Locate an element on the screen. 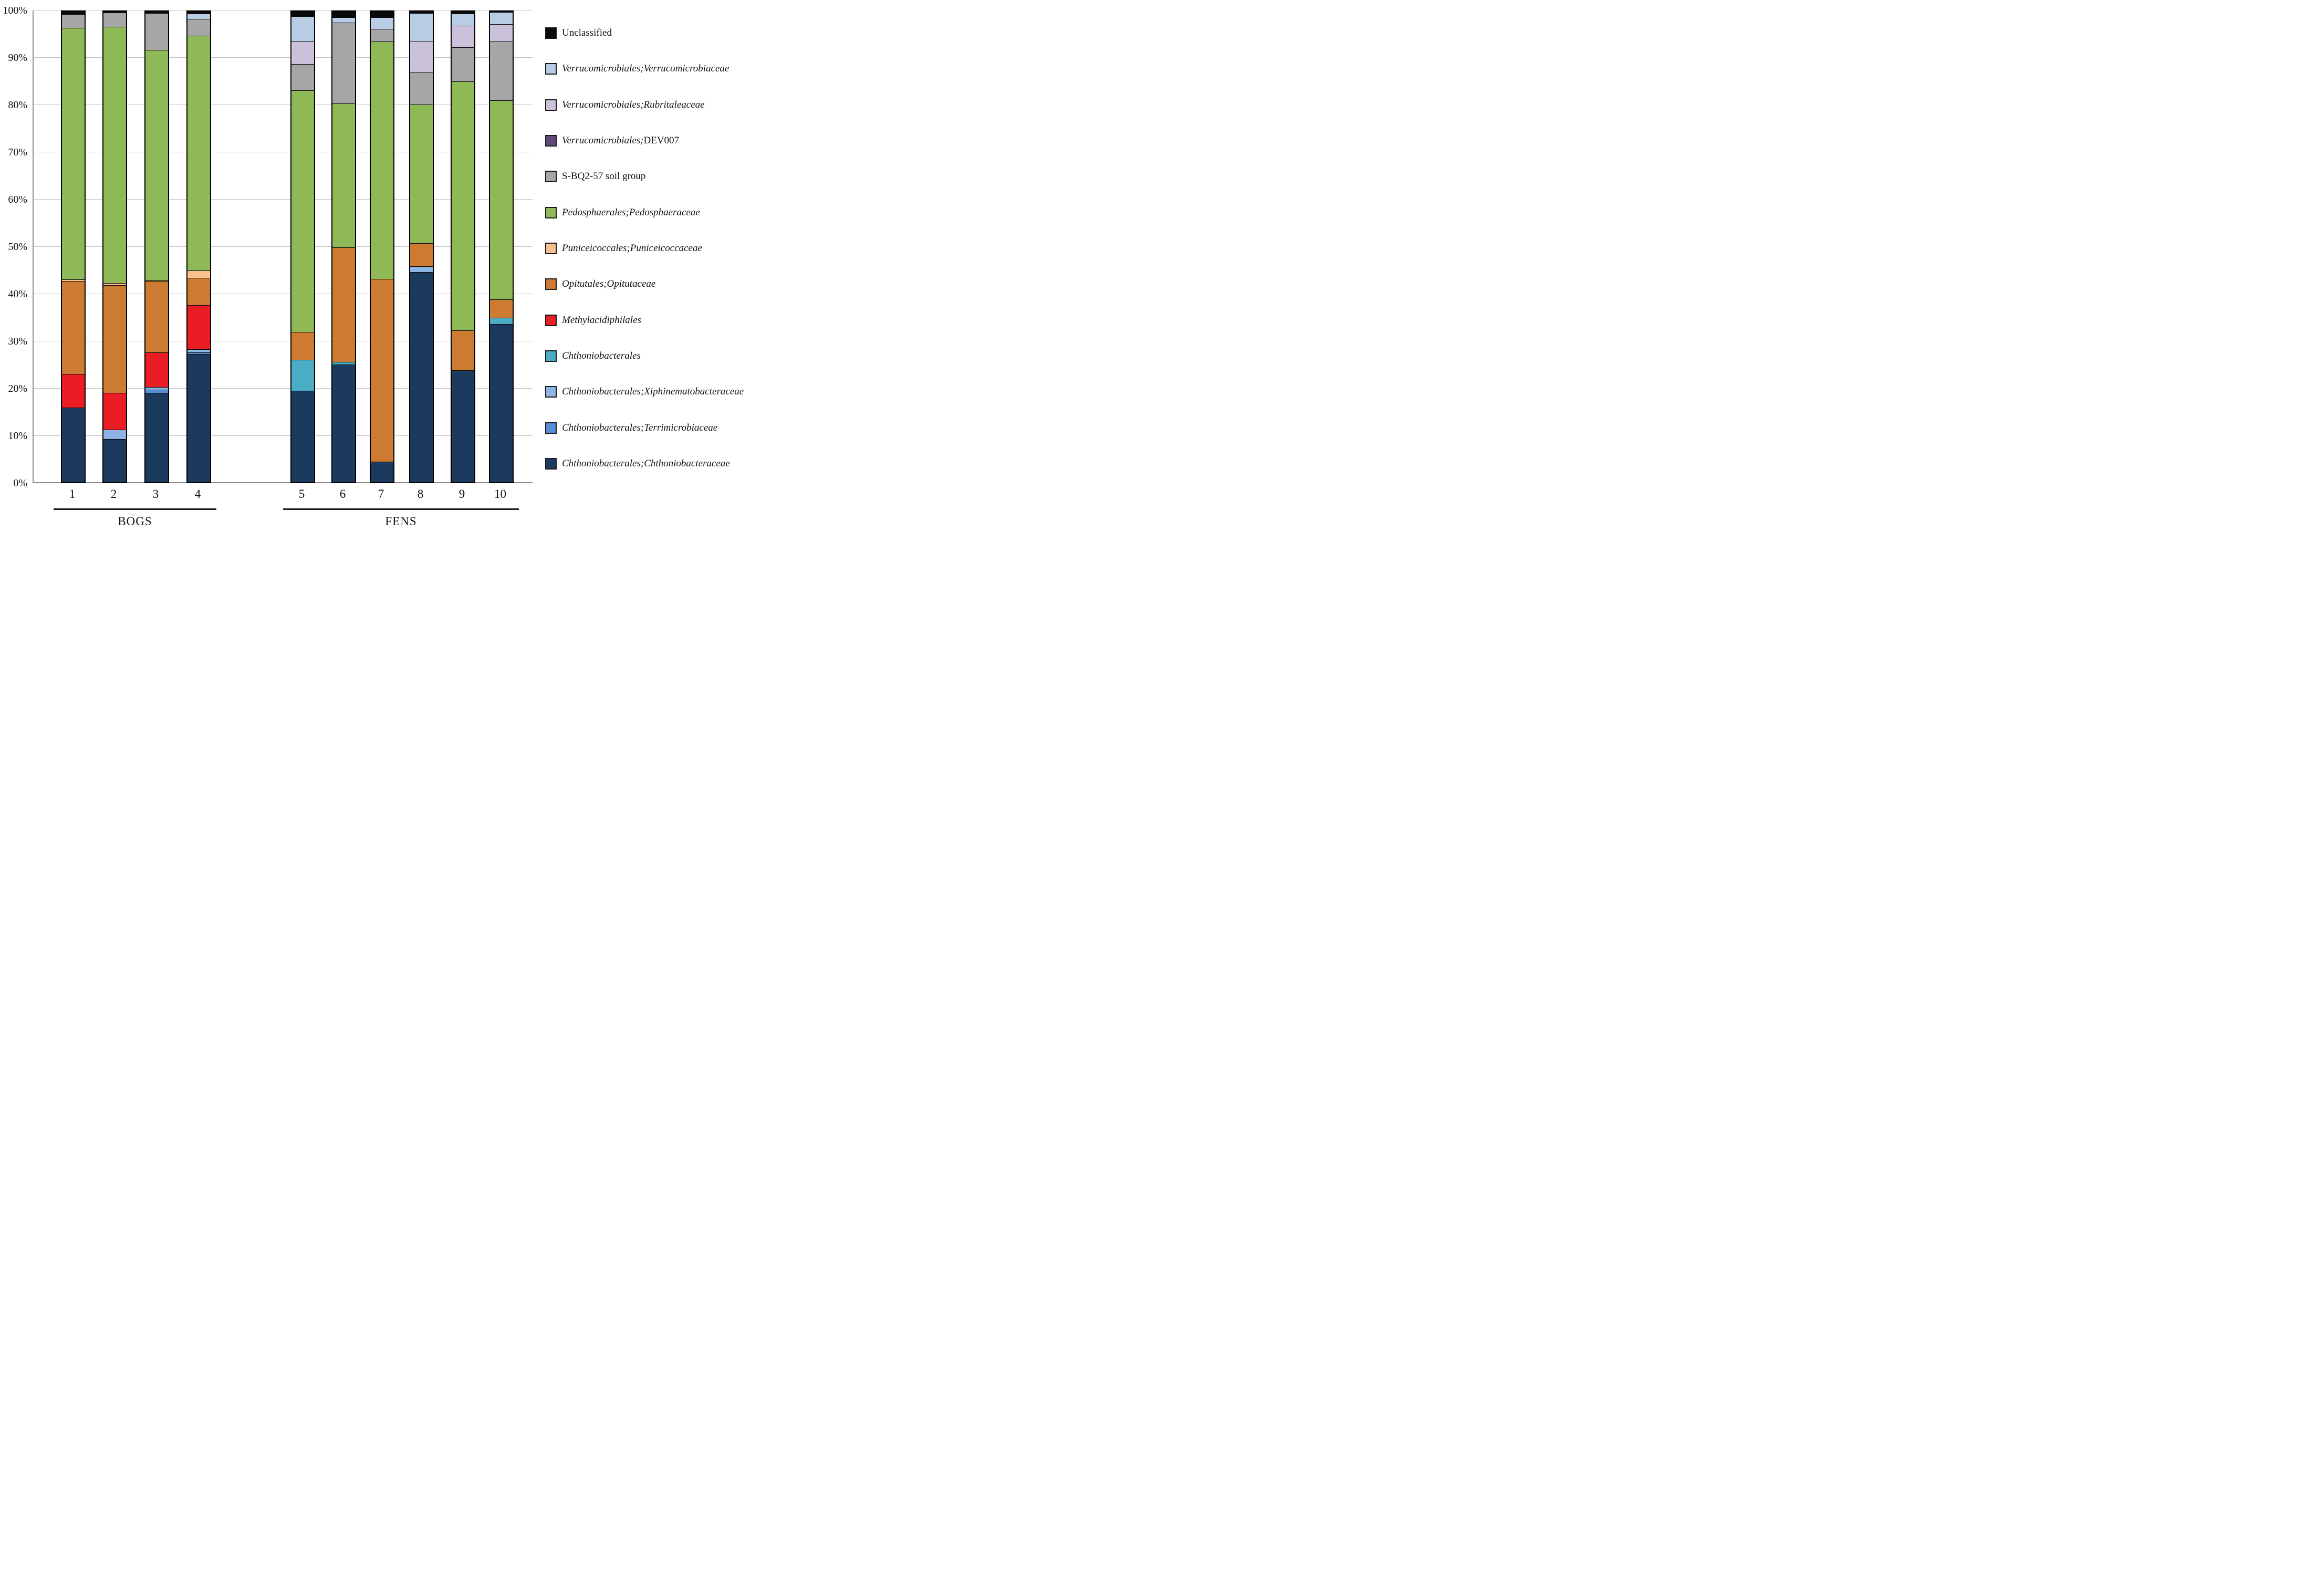  x-axis-labels: 1 2 3 4 5 6 7 8 9 10 is located at coordinates (282, 496).